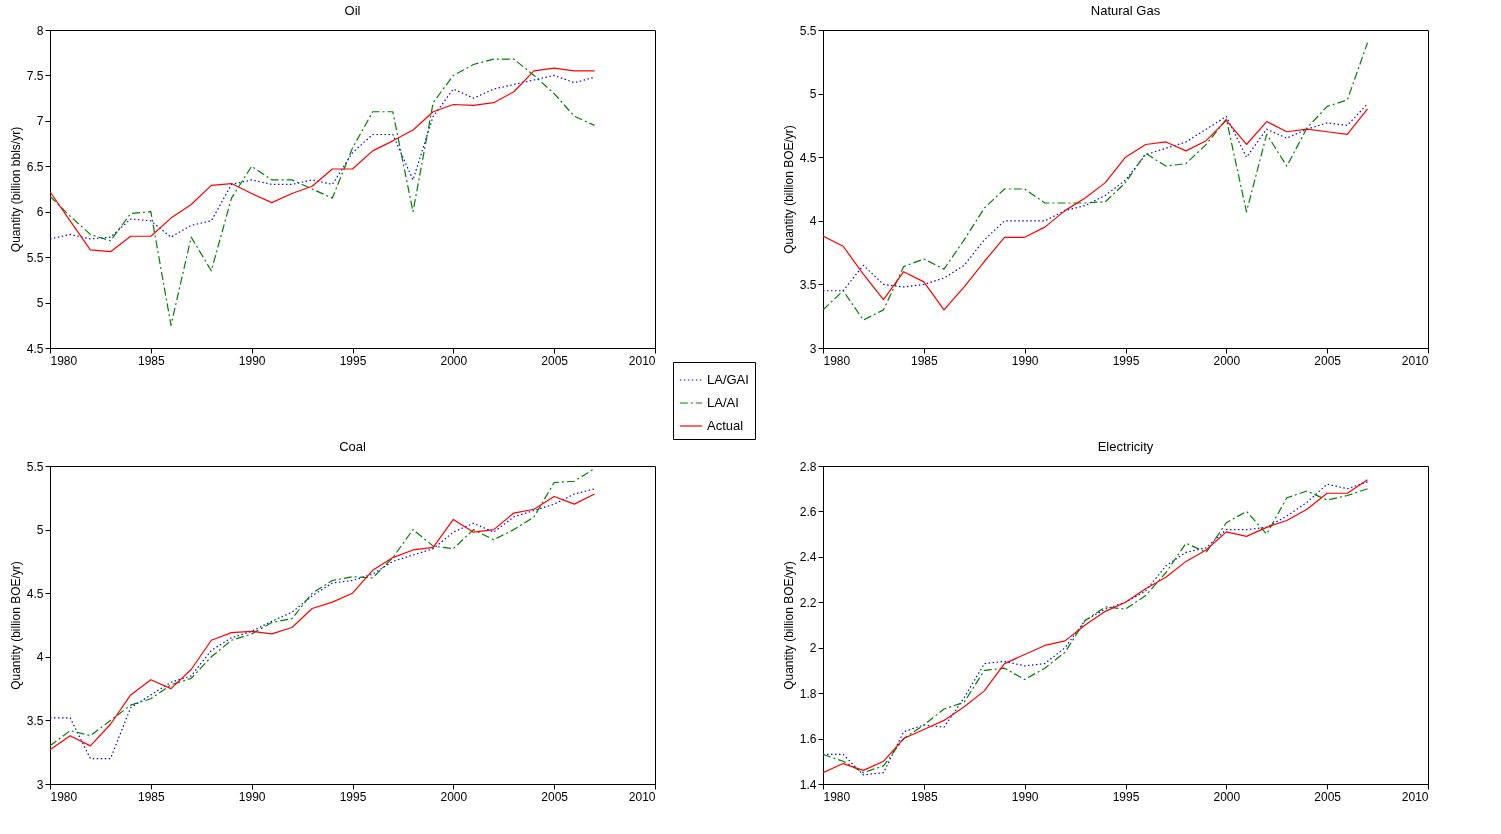 Image resolution: width=1501 pixels, height=834 pixels. Describe the element at coordinates (40, 121) in the screenshot. I see `y-tick-label: 7` at that location.